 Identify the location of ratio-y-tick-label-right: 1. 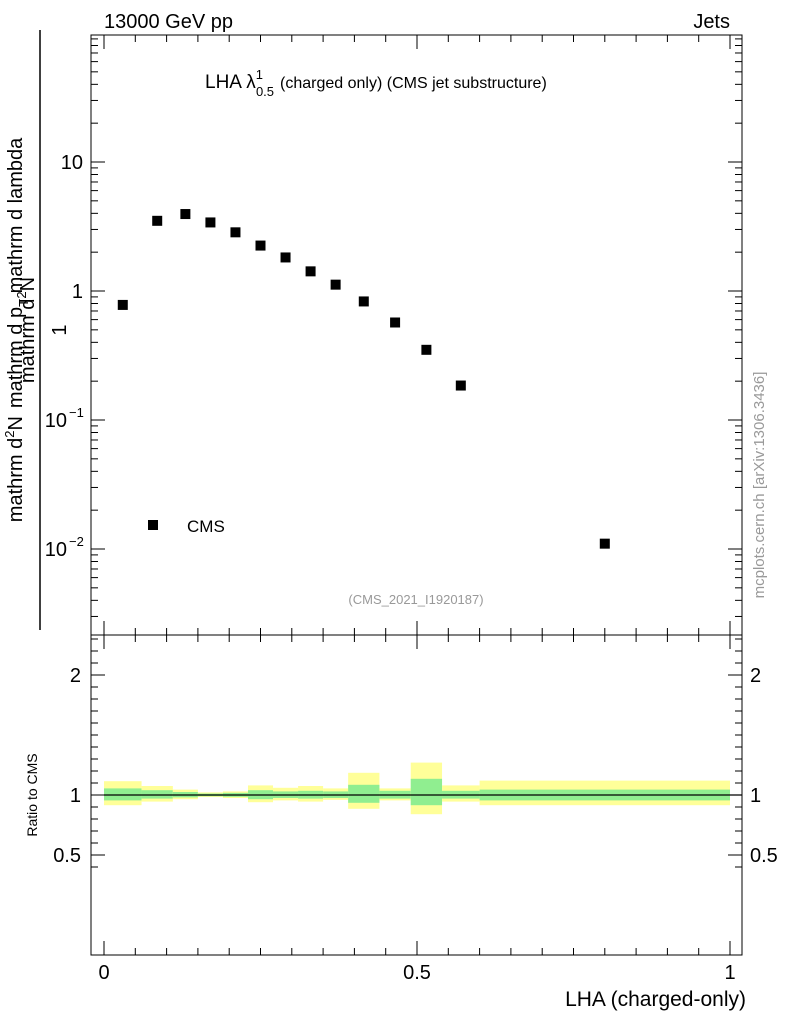
(755, 796).